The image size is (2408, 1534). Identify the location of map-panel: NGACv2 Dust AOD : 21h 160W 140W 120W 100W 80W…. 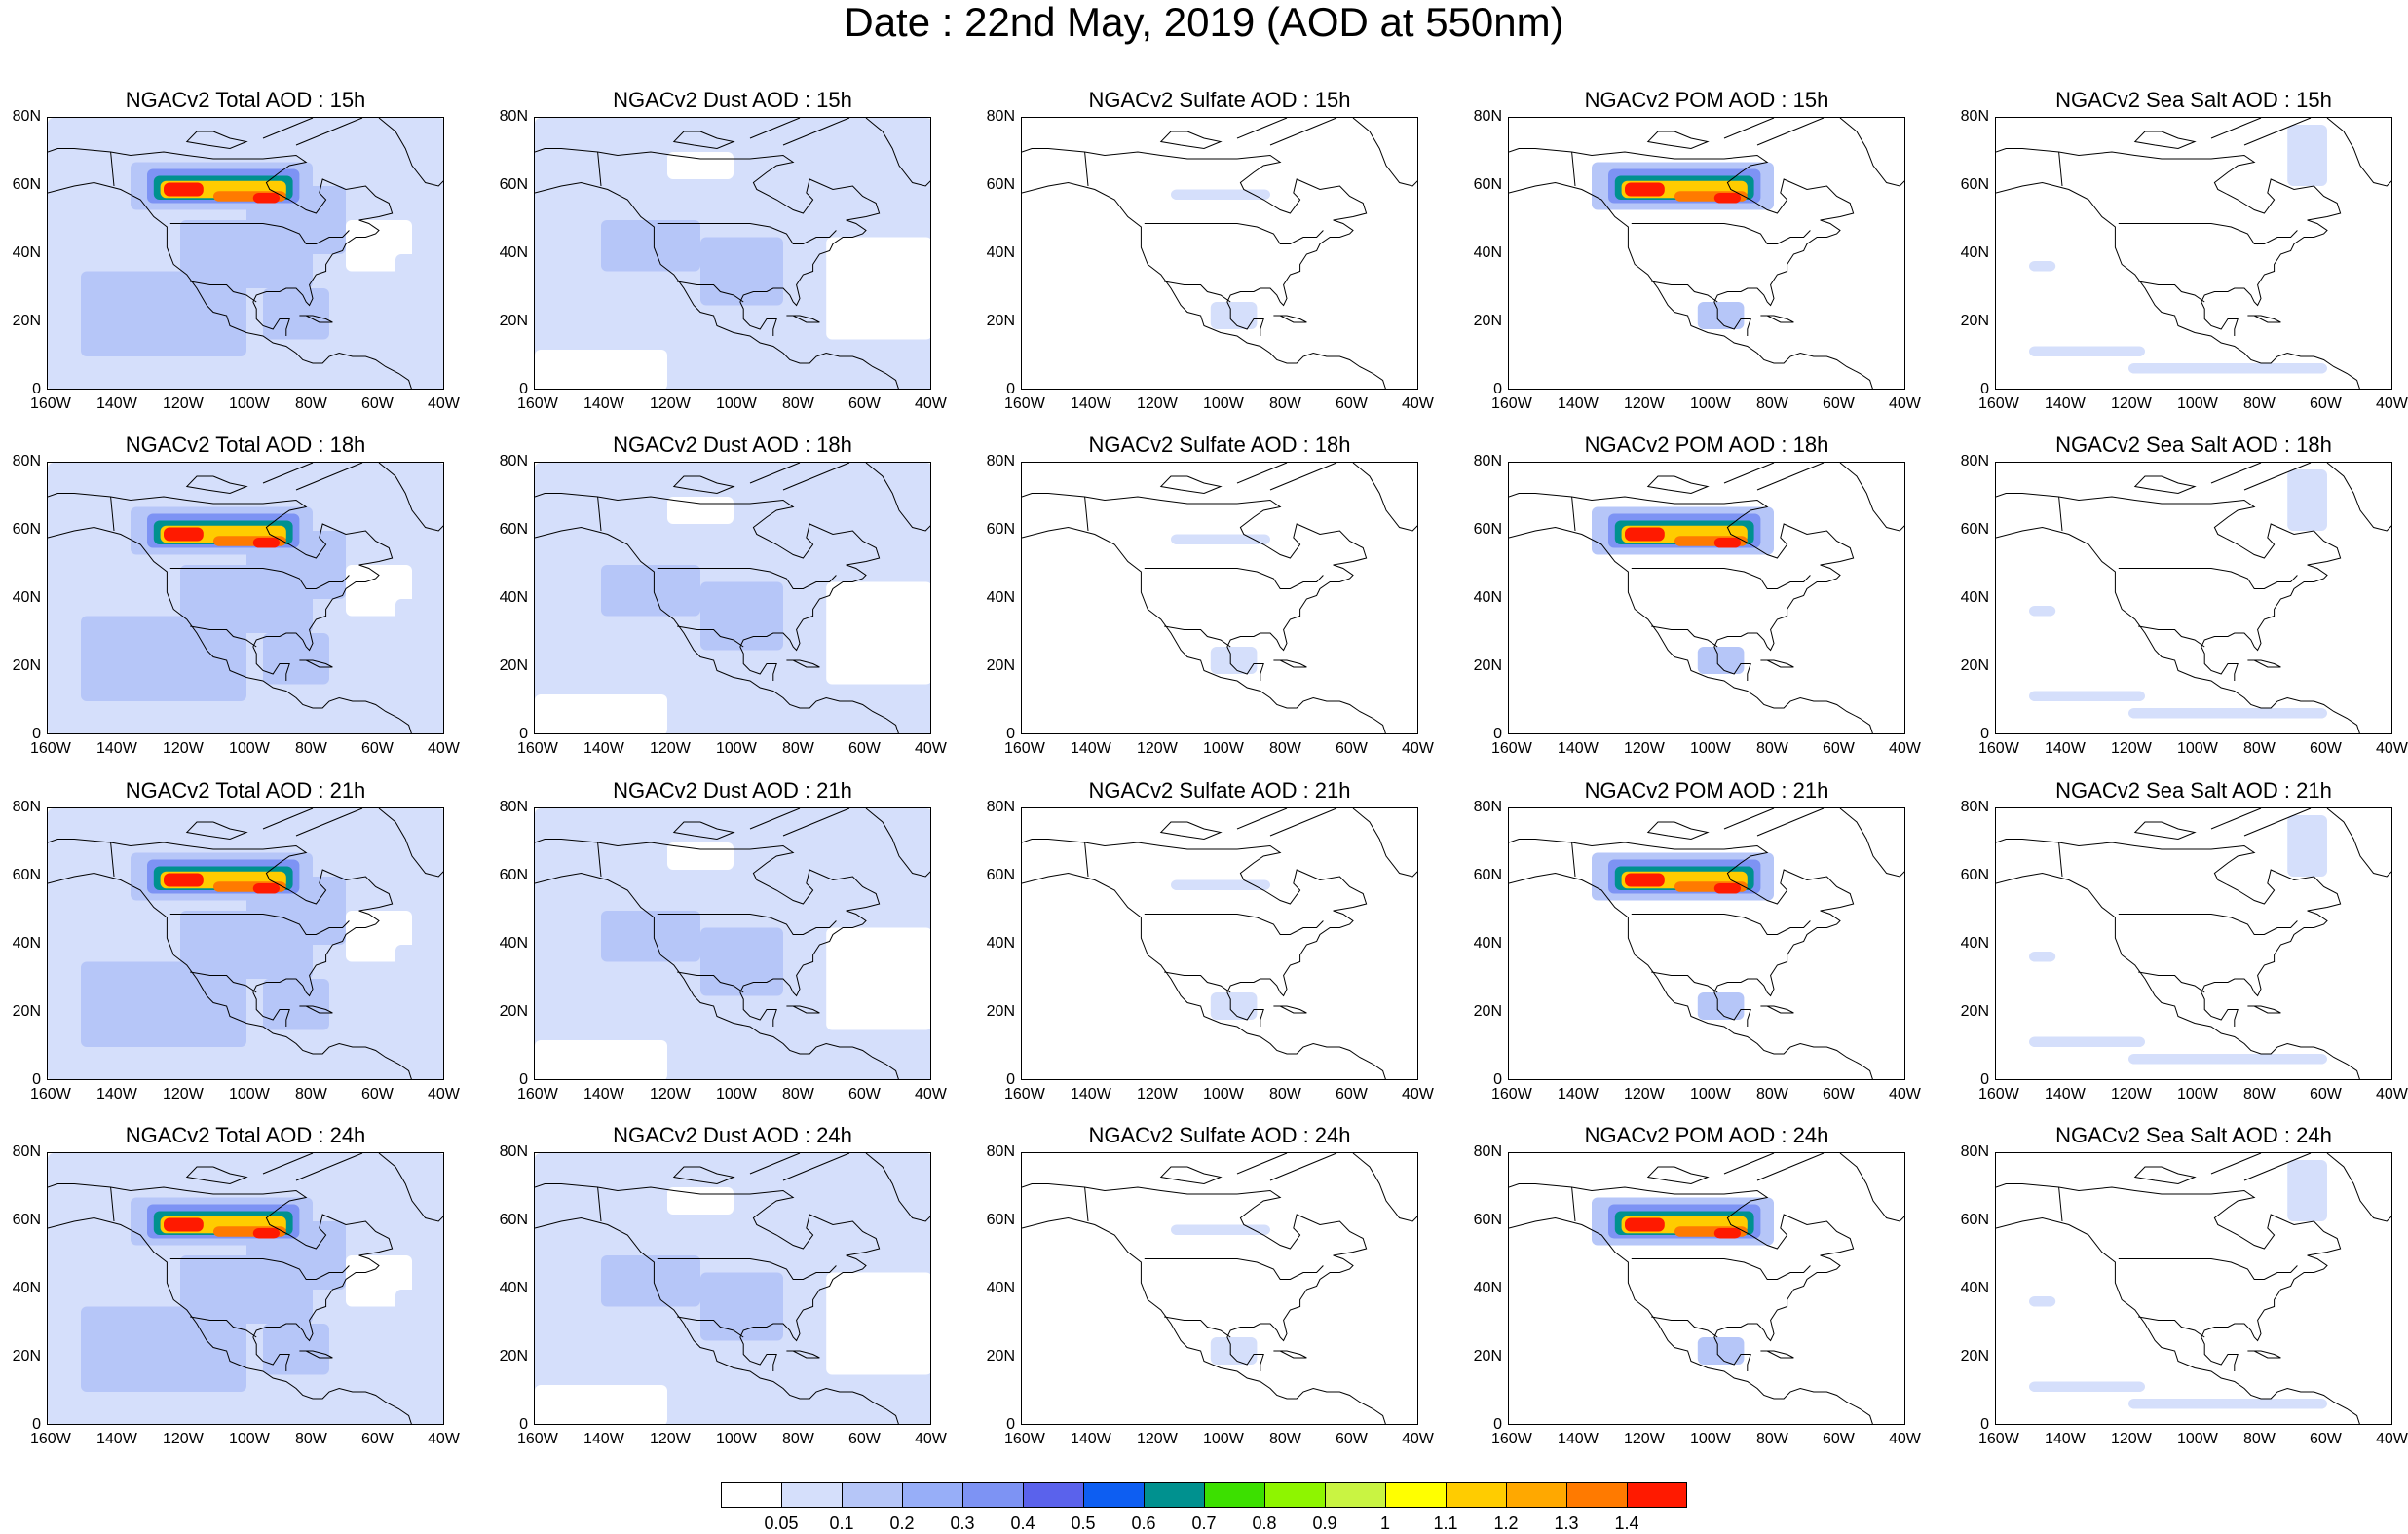
(723, 940).